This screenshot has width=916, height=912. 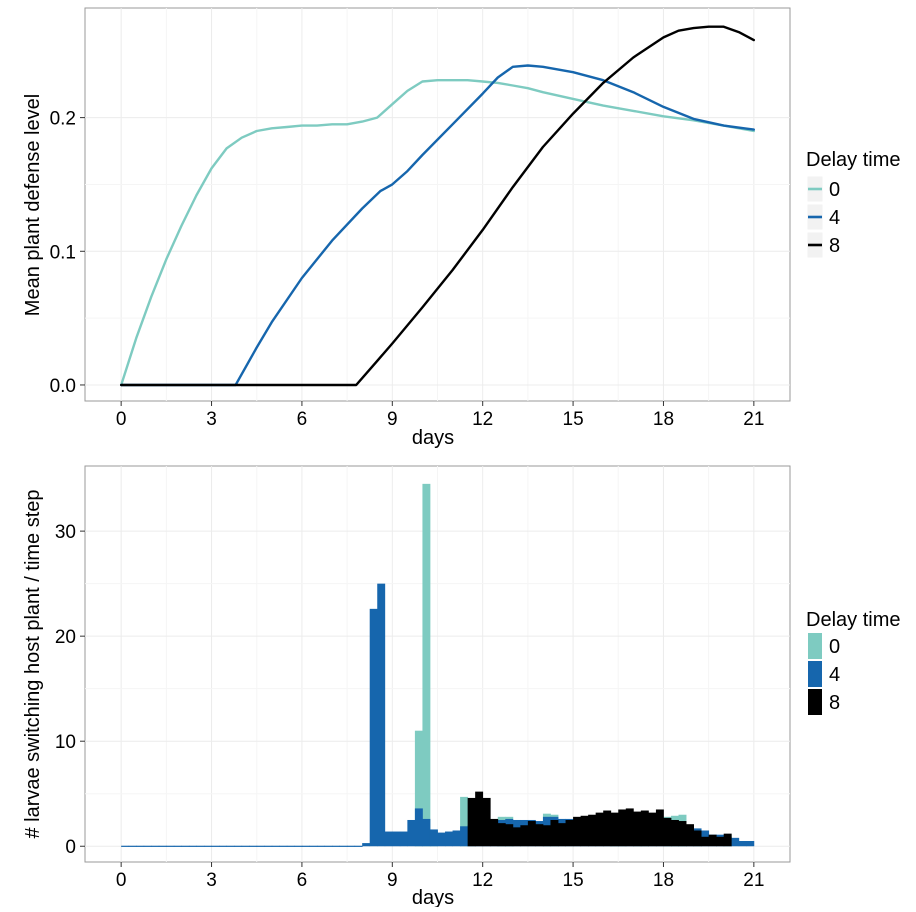 I want to click on x-tick-label: 12, so click(x=482, y=880).